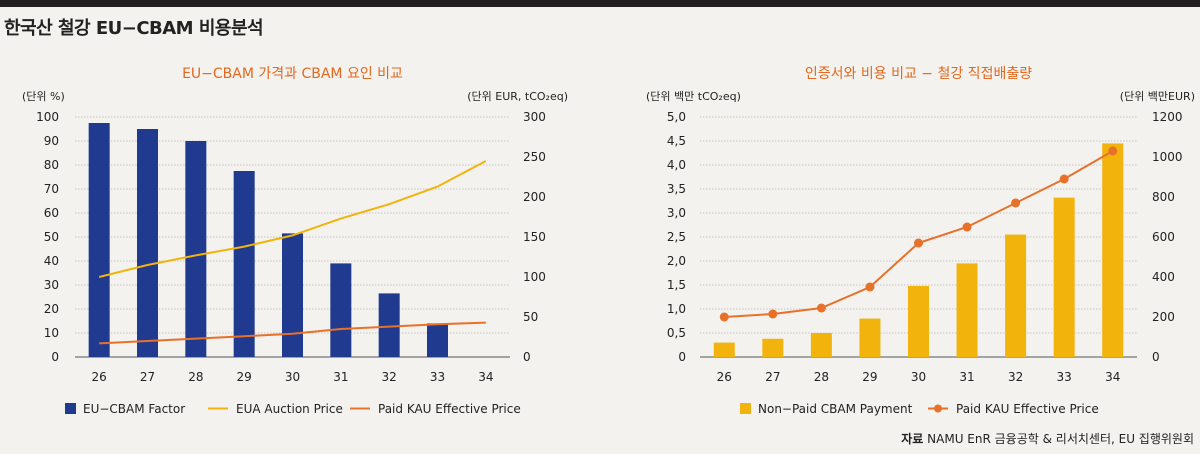 The height and width of the screenshot is (454, 1200). What do you see at coordinates (51, 165) in the screenshot?
I see `y-left-tick-label: 80` at bounding box center [51, 165].